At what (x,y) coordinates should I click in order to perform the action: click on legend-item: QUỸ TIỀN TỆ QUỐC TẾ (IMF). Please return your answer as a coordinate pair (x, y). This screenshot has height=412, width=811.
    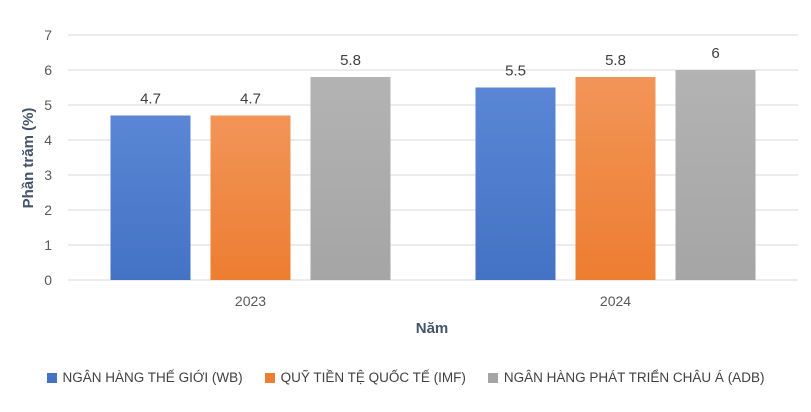
    Looking at the image, I should click on (365, 377).